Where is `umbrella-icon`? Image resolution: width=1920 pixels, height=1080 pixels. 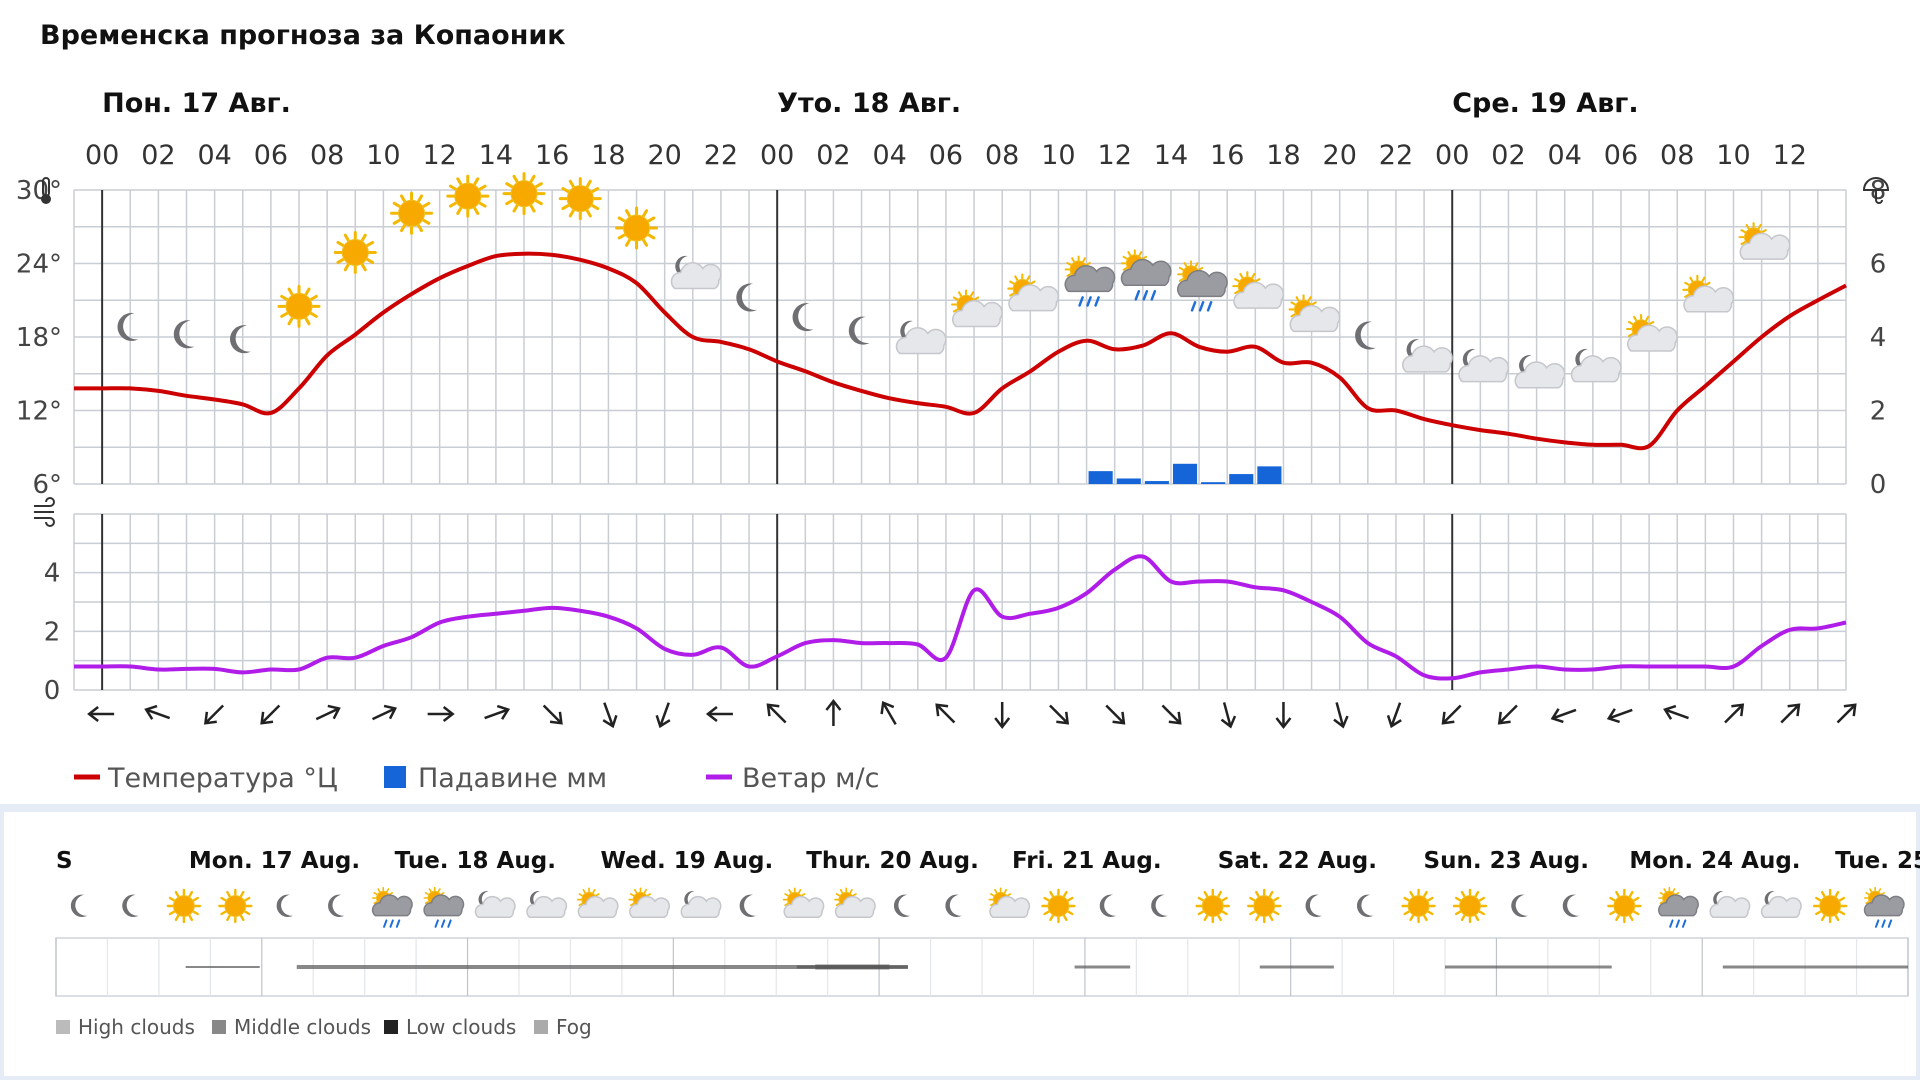
umbrella-icon is located at coordinates (1876, 190).